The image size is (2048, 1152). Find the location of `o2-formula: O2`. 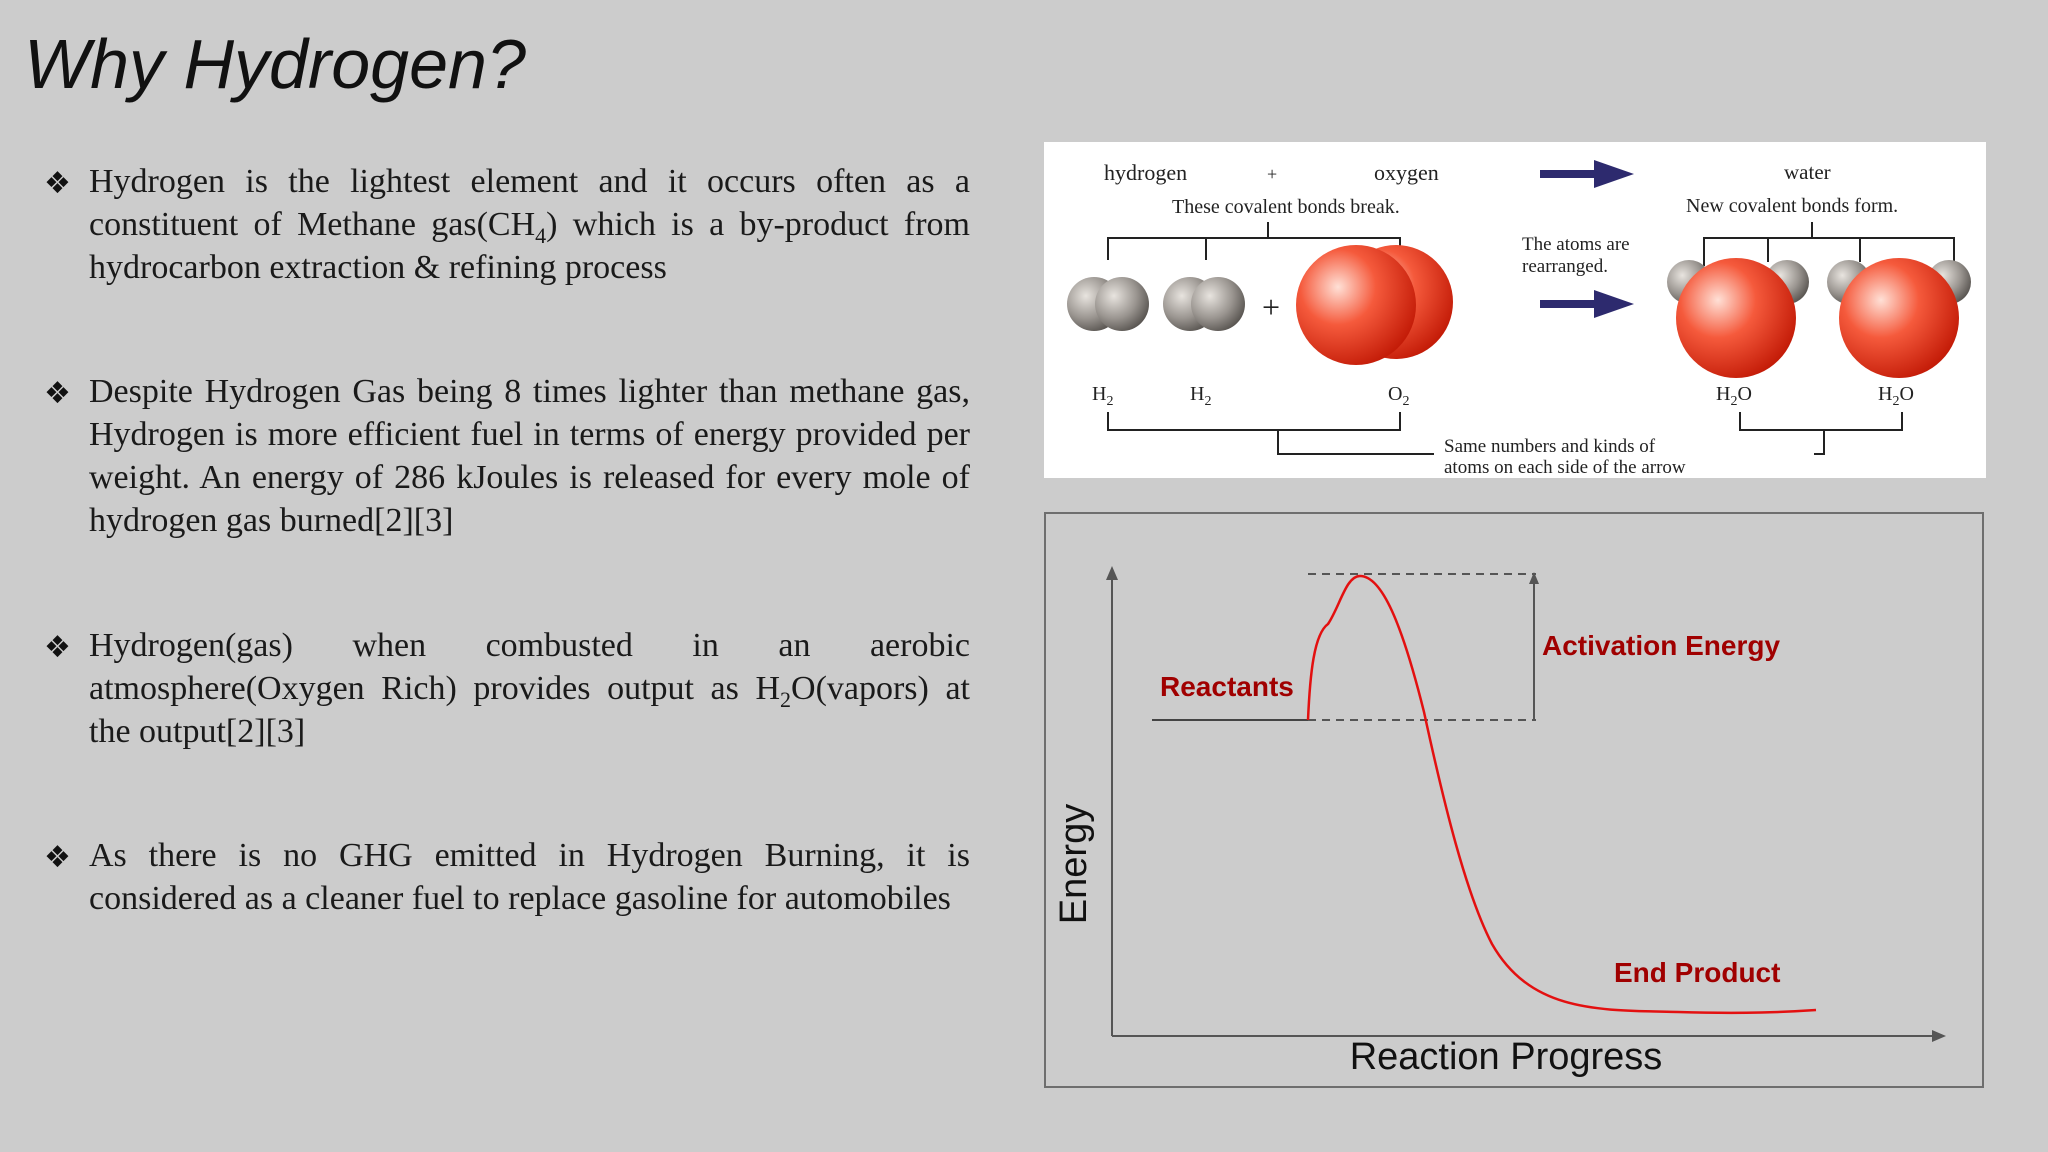

o2-formula: O2 is located at coordinates (1398, 396).